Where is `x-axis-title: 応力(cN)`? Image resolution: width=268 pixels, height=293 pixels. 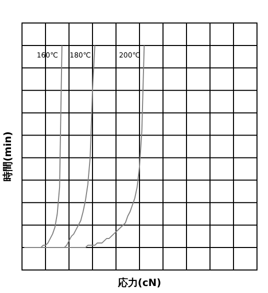 x-axis-title: 応力(cN) is located at coordinates (139, 283).